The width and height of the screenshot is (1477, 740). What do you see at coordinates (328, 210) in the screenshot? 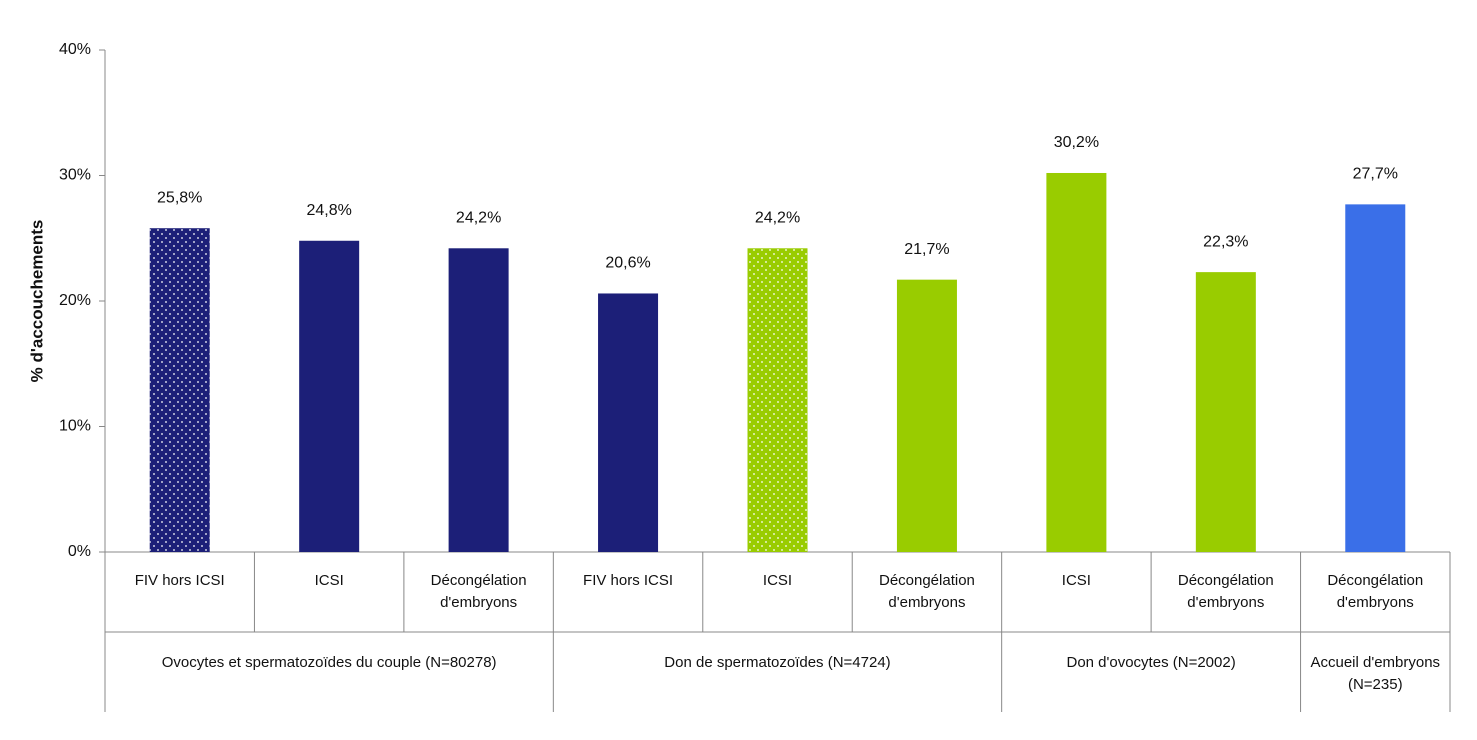
I see `value-label: 24,8%` at bounding box center [328, 210].